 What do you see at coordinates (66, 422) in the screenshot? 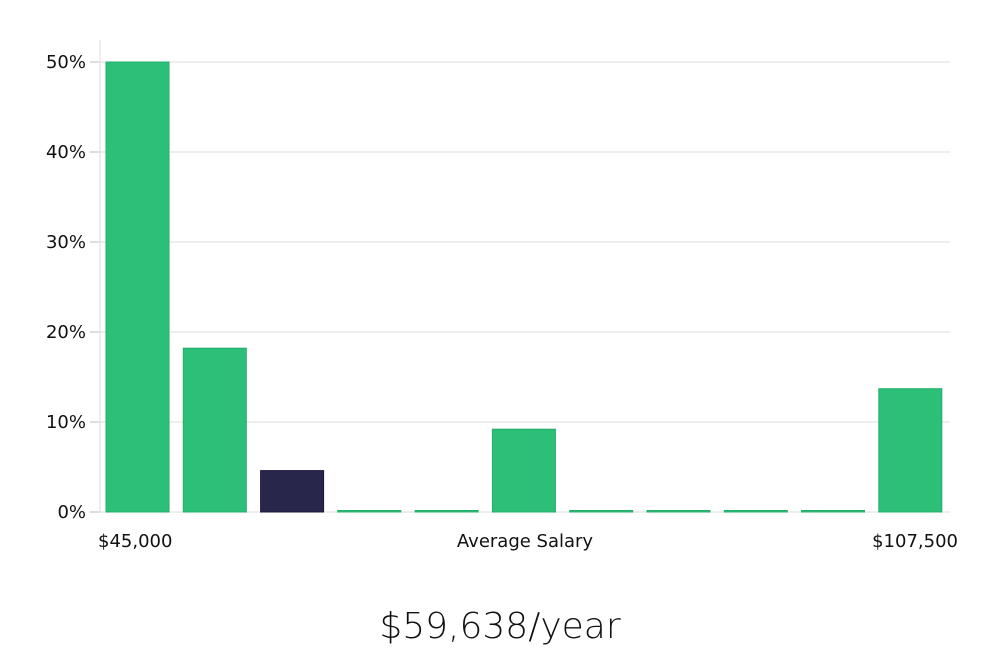
I see `y-tick-label: 10%` at bounding box center [66, 422].